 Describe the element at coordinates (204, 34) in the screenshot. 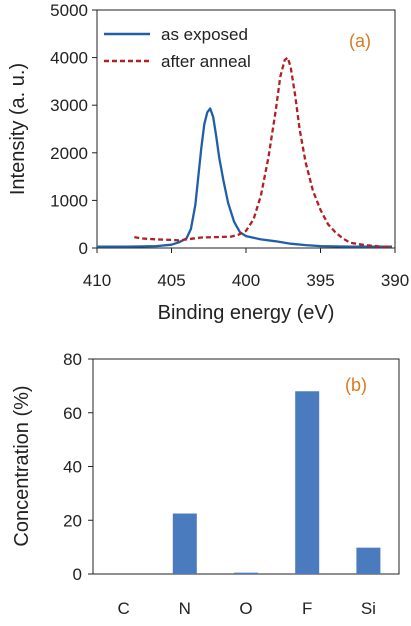

I see `legend-label-as-exposed: as exposed` at that location.